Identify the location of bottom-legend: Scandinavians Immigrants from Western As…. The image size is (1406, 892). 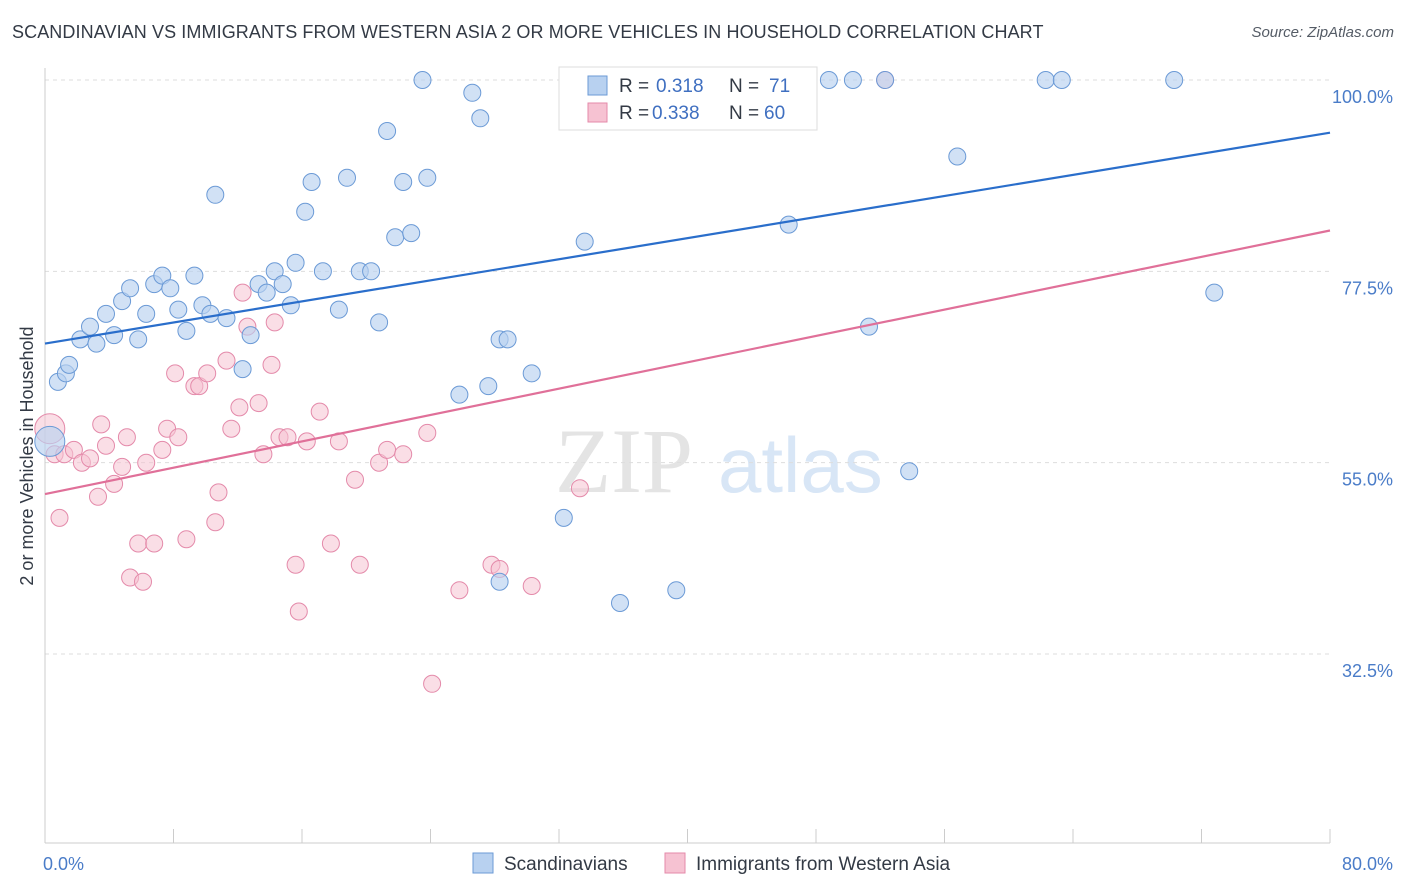
(711, 863).